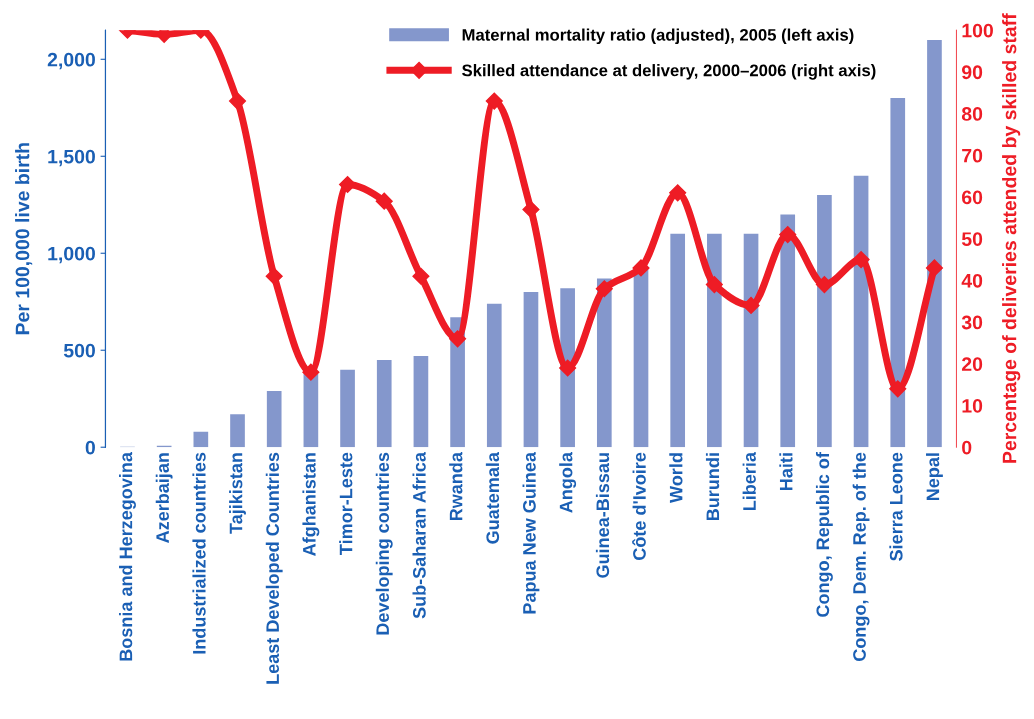  What do you see at coordinates (972, 364) in the screenshot?
I see `y2-tick-label: 20` at bounding box center [972, 364].